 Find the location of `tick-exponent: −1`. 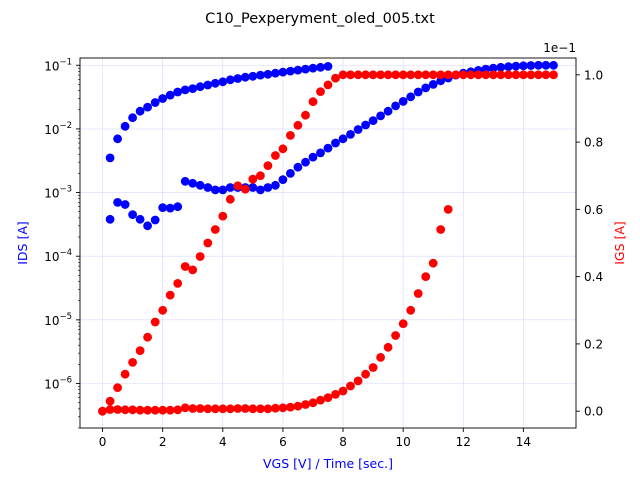

tick-exponent: −1 is located at coordinates (65, 62).